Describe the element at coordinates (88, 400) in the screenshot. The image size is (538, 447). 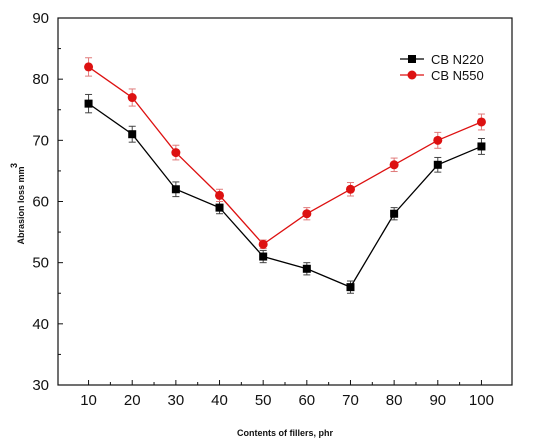
I see `x-tick-label-0: 10` at that location.